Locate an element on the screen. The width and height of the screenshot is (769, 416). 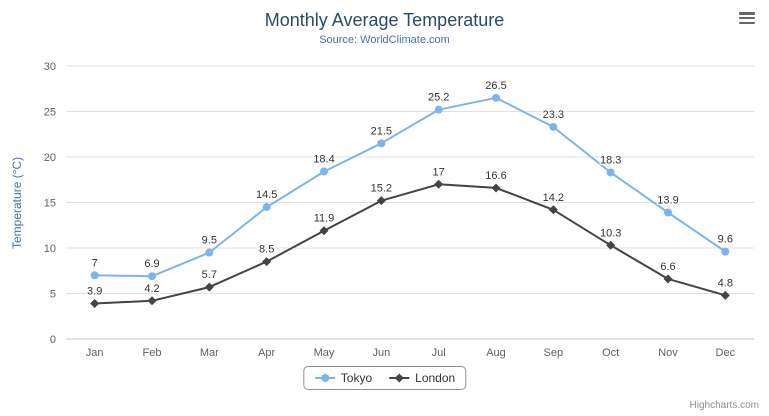
data-label: 9.6 is located at coordinates (725, 240).